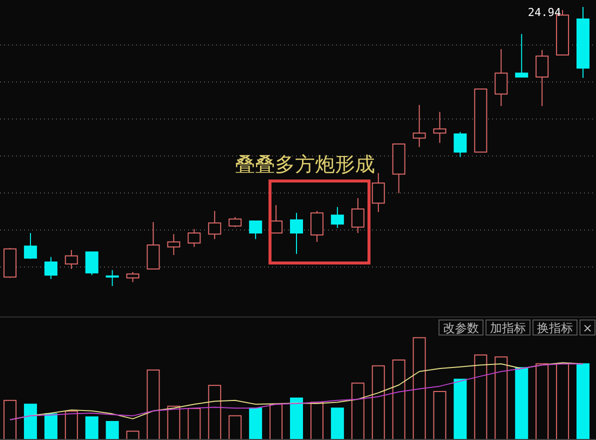  Describe the element at coordinates (544, 12) in the screenshot. I see `annotation: 24.94` at that location.